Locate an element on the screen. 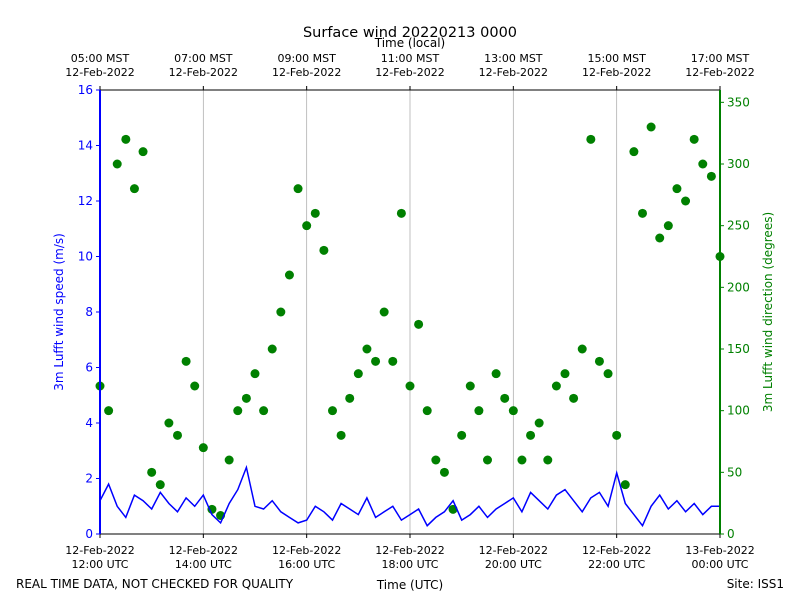  top-x-tick-label: 13:00 MST is located at coordinates (513, 58).